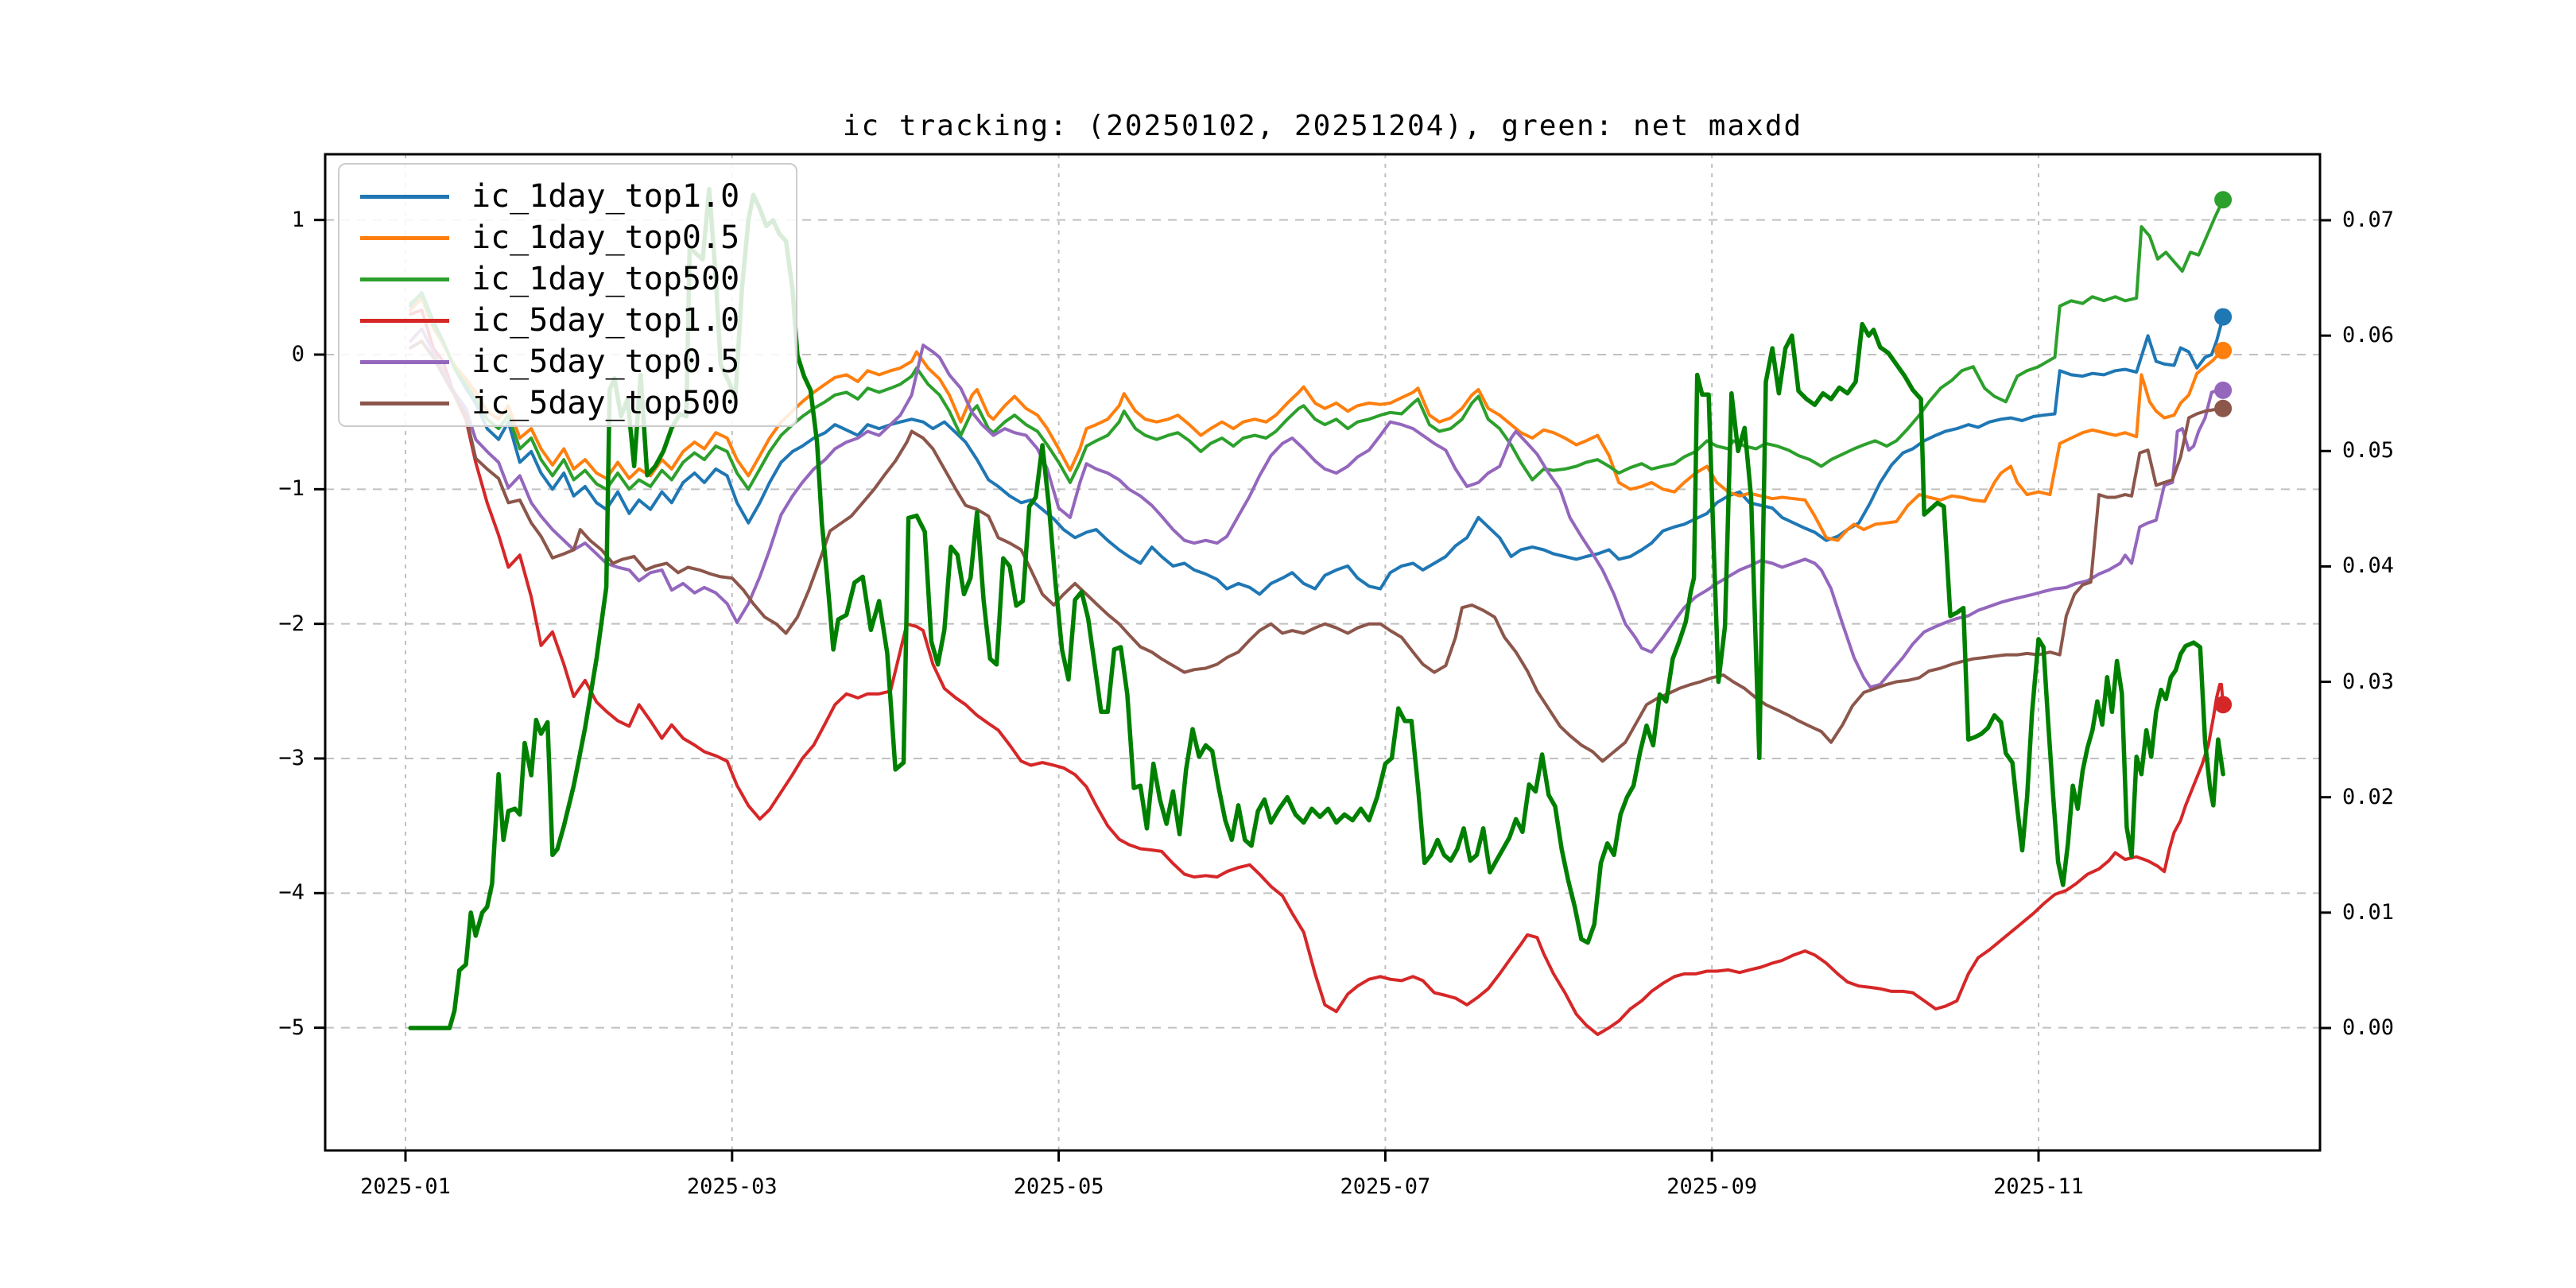 The height and width of the screenshot is (1288, 2576). Describe the element at coordinates (605, 403) in the screenshot. I see `legend-label: ic_5day_top500` at that location.